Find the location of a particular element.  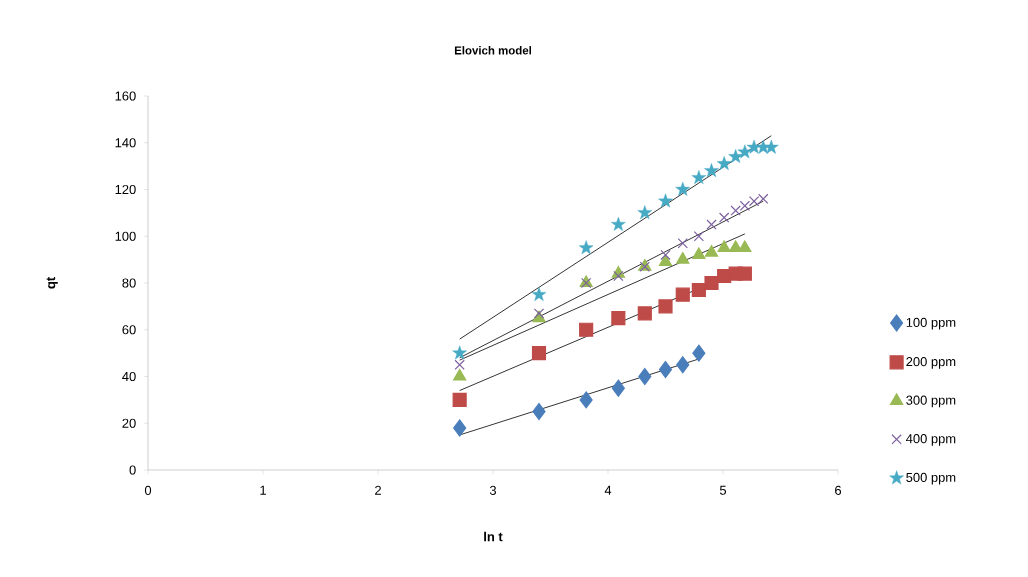

x-tick-label: 1 is located at coordinates (263, 490).